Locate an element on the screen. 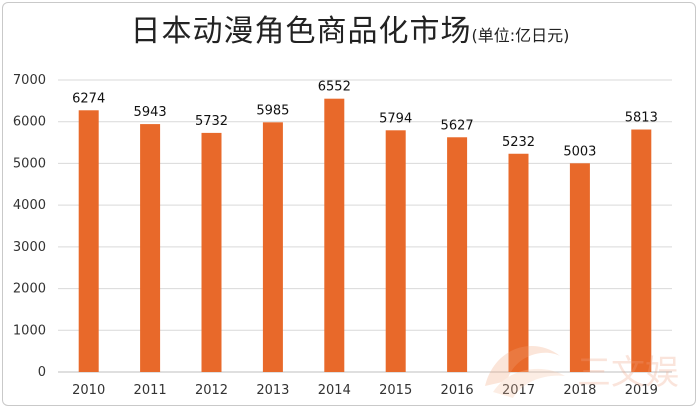 The width and height of the screenshot is (700, 410). y-axis-ticks: 0 1000 2000 3000 4000 5000 6000 7000 is located at coordinates (29, 226).